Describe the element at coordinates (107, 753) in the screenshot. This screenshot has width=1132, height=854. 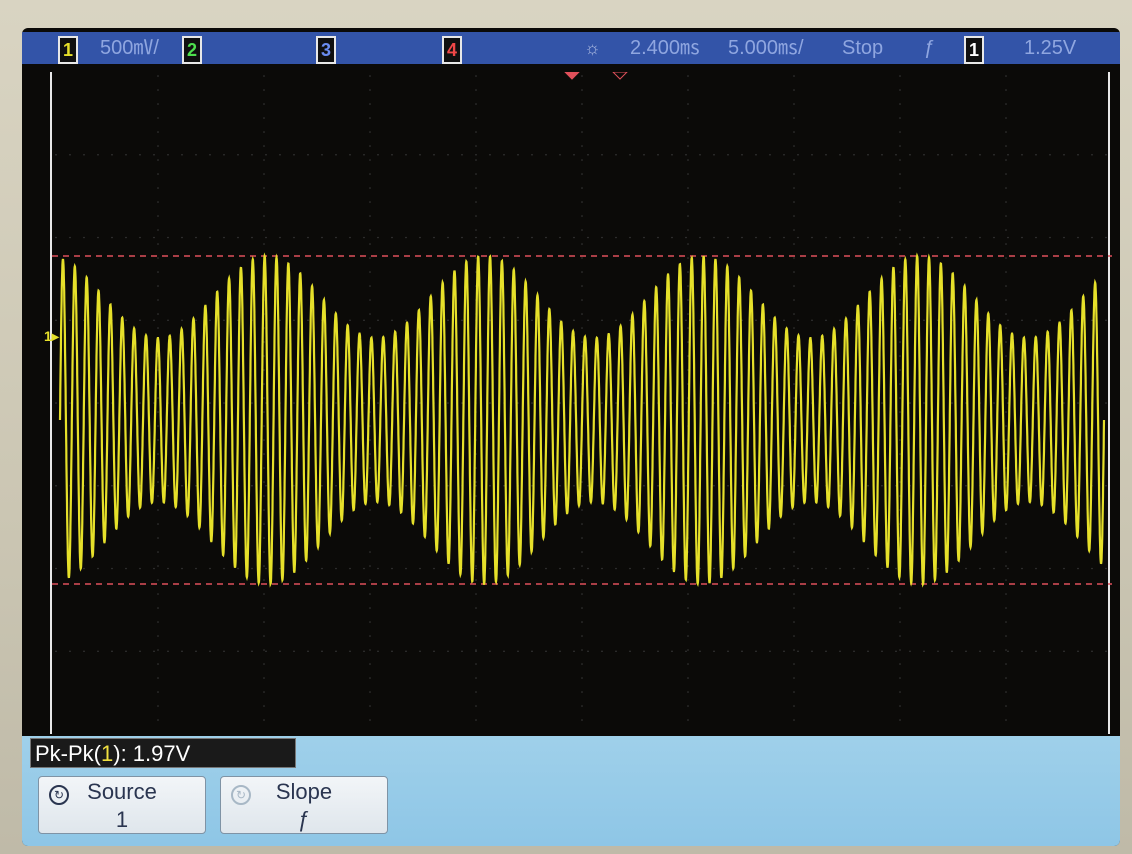
I see `measurement-channel: 1` at that location.